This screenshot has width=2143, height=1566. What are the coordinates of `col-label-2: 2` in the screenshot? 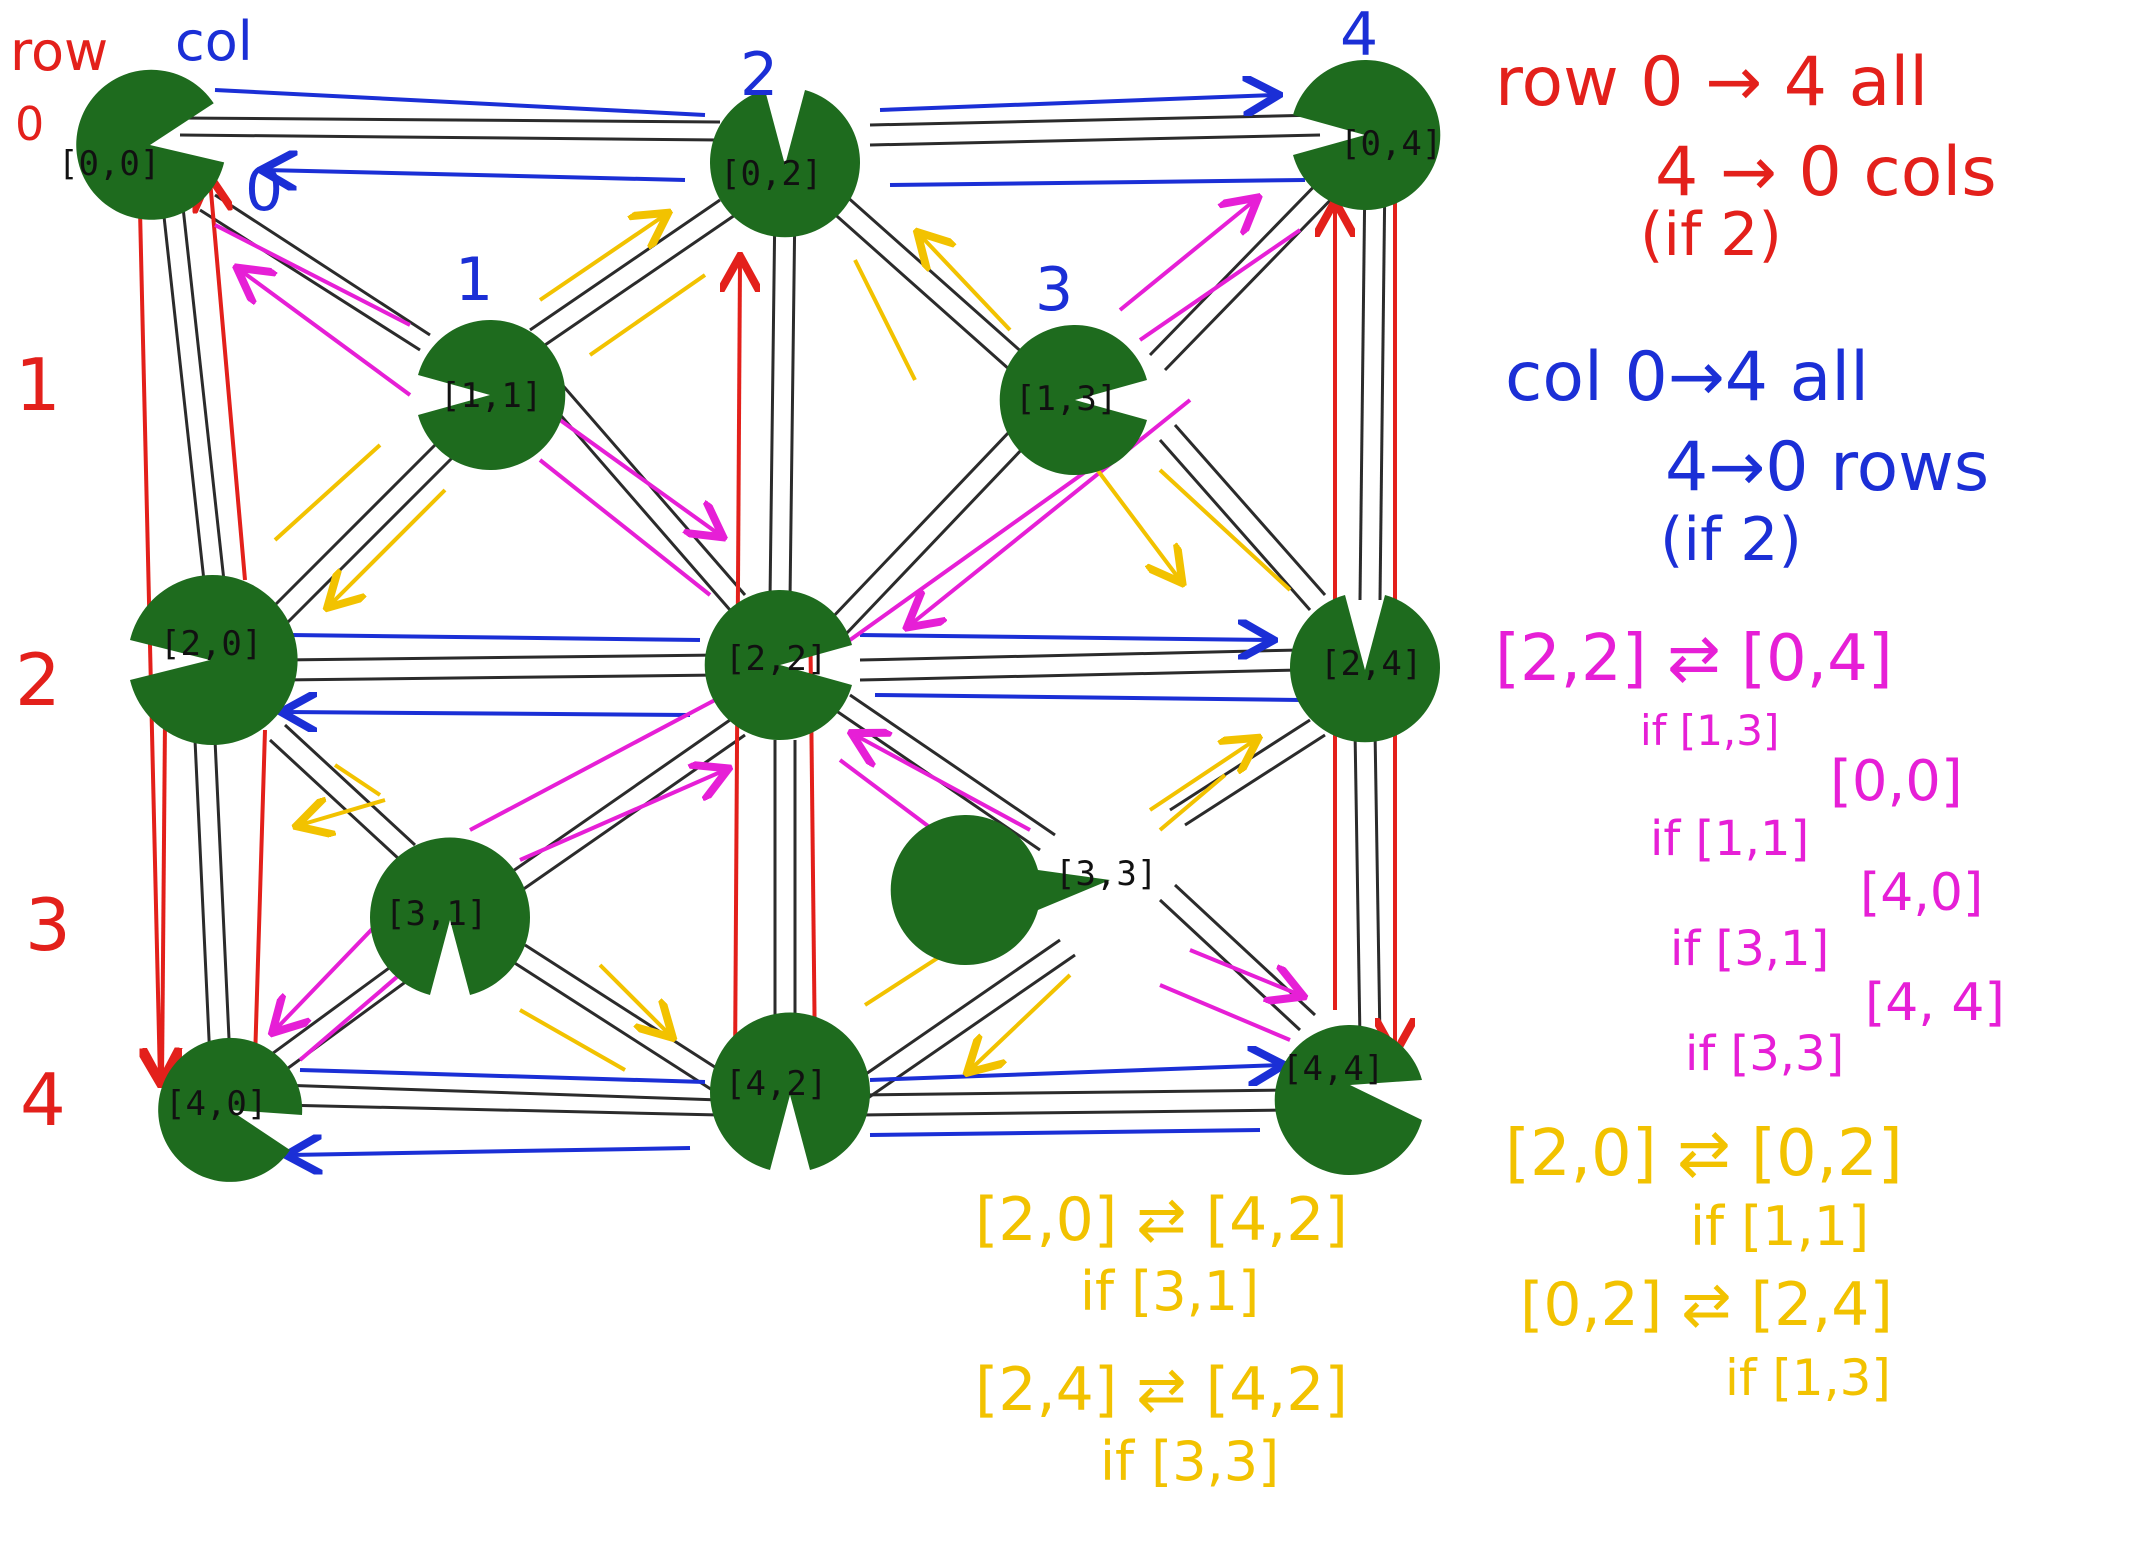 It's located at (759, 75).